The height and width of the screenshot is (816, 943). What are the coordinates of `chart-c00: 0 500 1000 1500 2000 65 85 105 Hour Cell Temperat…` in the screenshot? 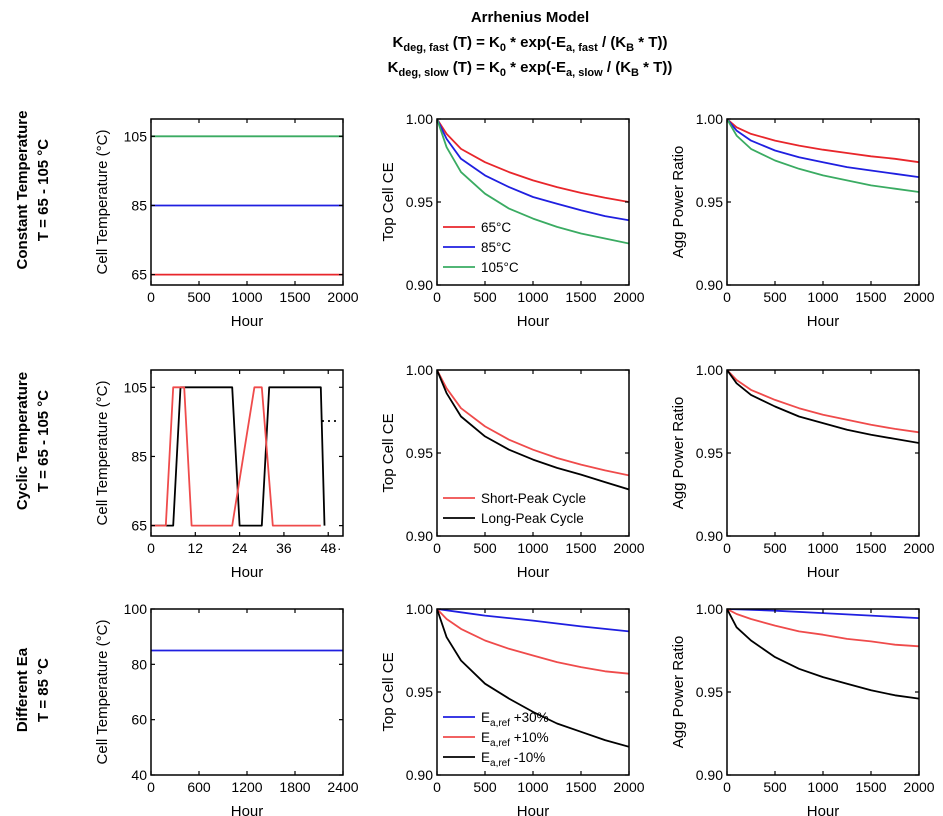 It's located at (226, 224).